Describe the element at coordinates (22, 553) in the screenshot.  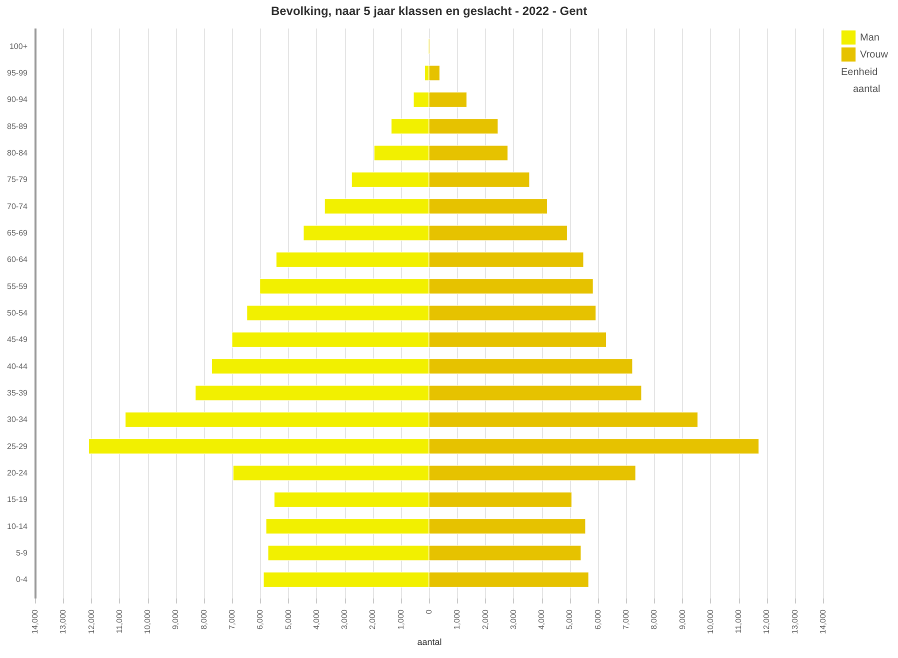
I see `y-tick-label: 5-9` at that location.